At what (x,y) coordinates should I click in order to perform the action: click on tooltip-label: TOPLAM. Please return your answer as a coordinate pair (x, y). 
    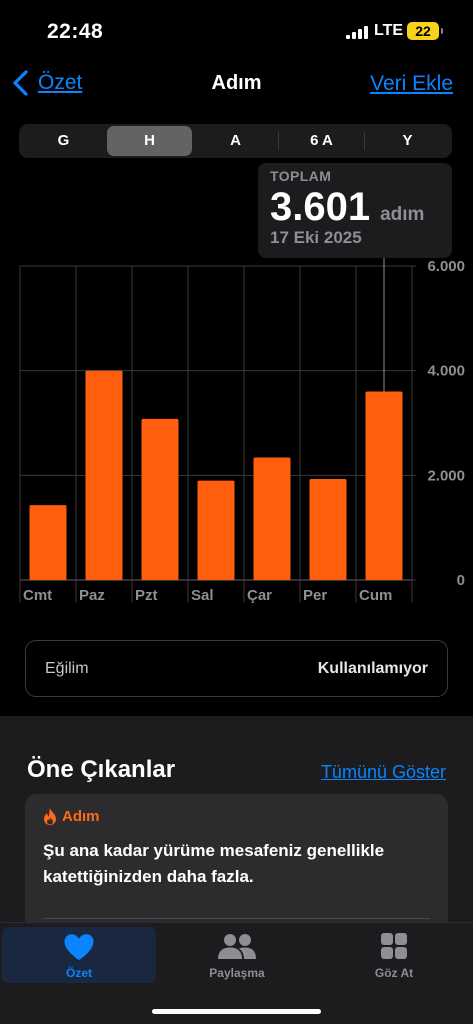
    Looking at the image, I should click on (301, 176).